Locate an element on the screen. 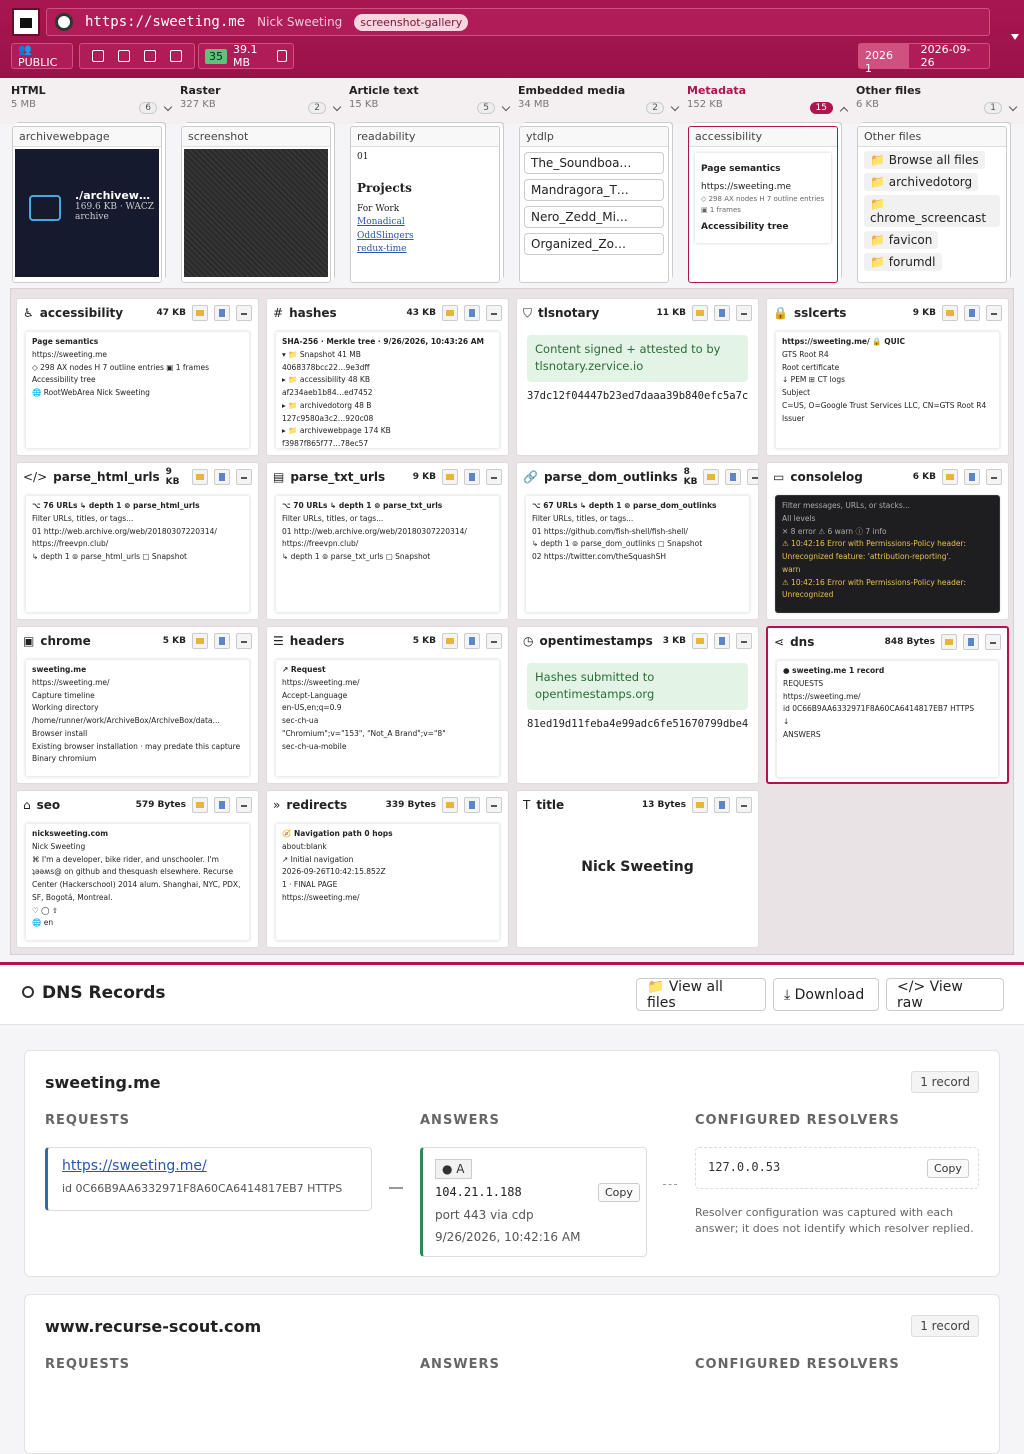  dns-button: ⤓ Download is located at coordinates (826, 994).